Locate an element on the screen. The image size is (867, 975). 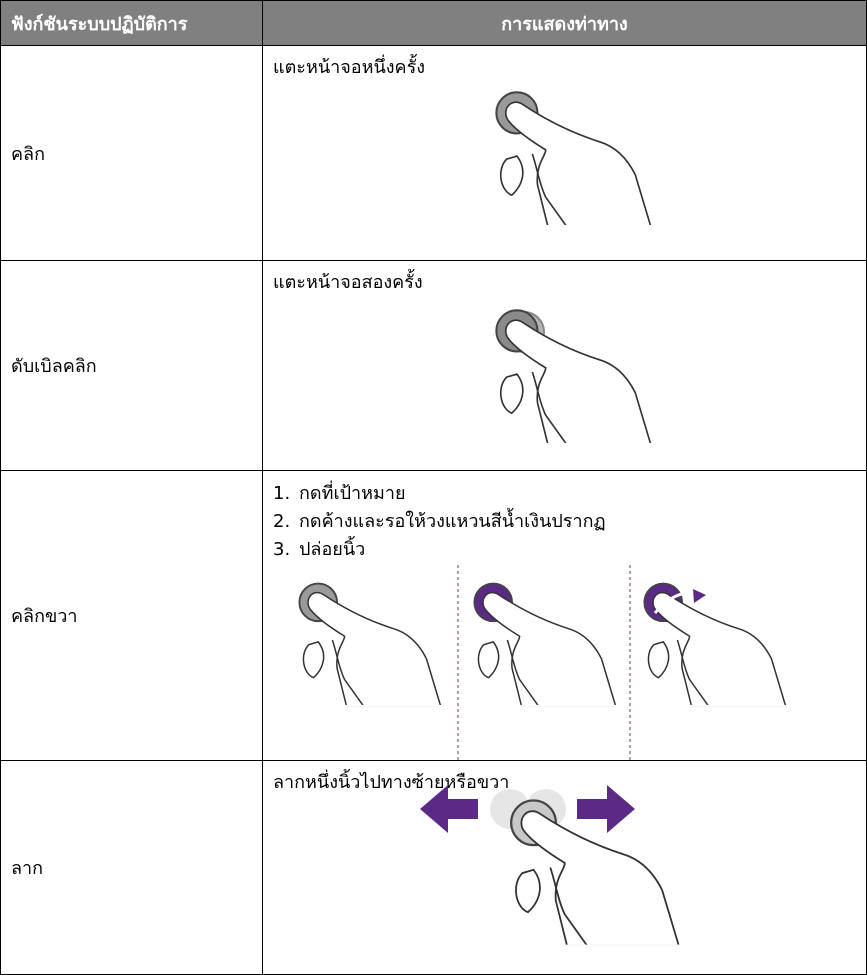
function-cell: คลิก is located at coordinates (131, 153).